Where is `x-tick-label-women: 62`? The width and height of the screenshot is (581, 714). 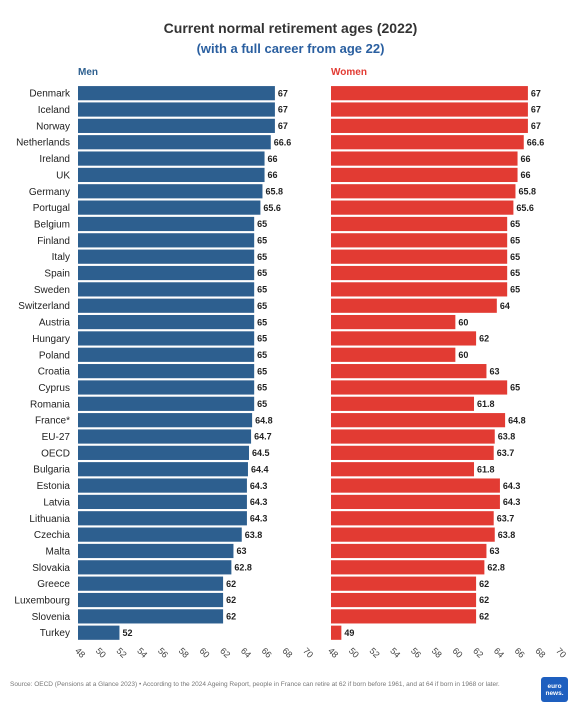
x-tick-label-women: 62 is located at coordinates (478, 653).